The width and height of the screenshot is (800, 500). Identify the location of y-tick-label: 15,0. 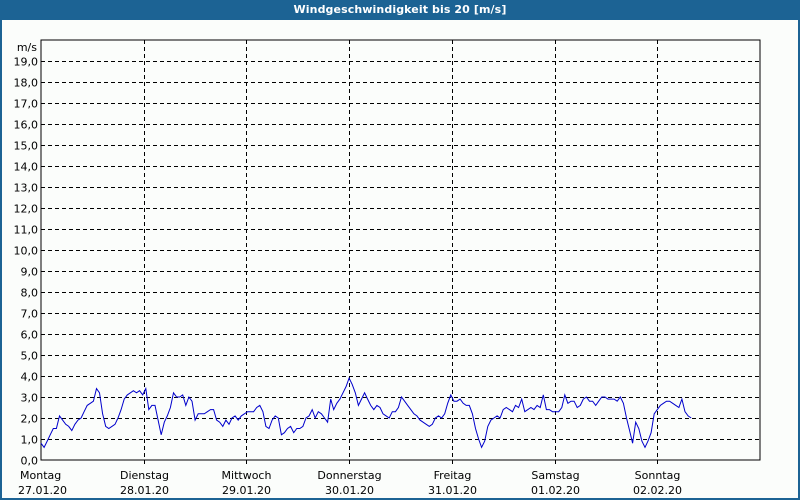
(26, 146).